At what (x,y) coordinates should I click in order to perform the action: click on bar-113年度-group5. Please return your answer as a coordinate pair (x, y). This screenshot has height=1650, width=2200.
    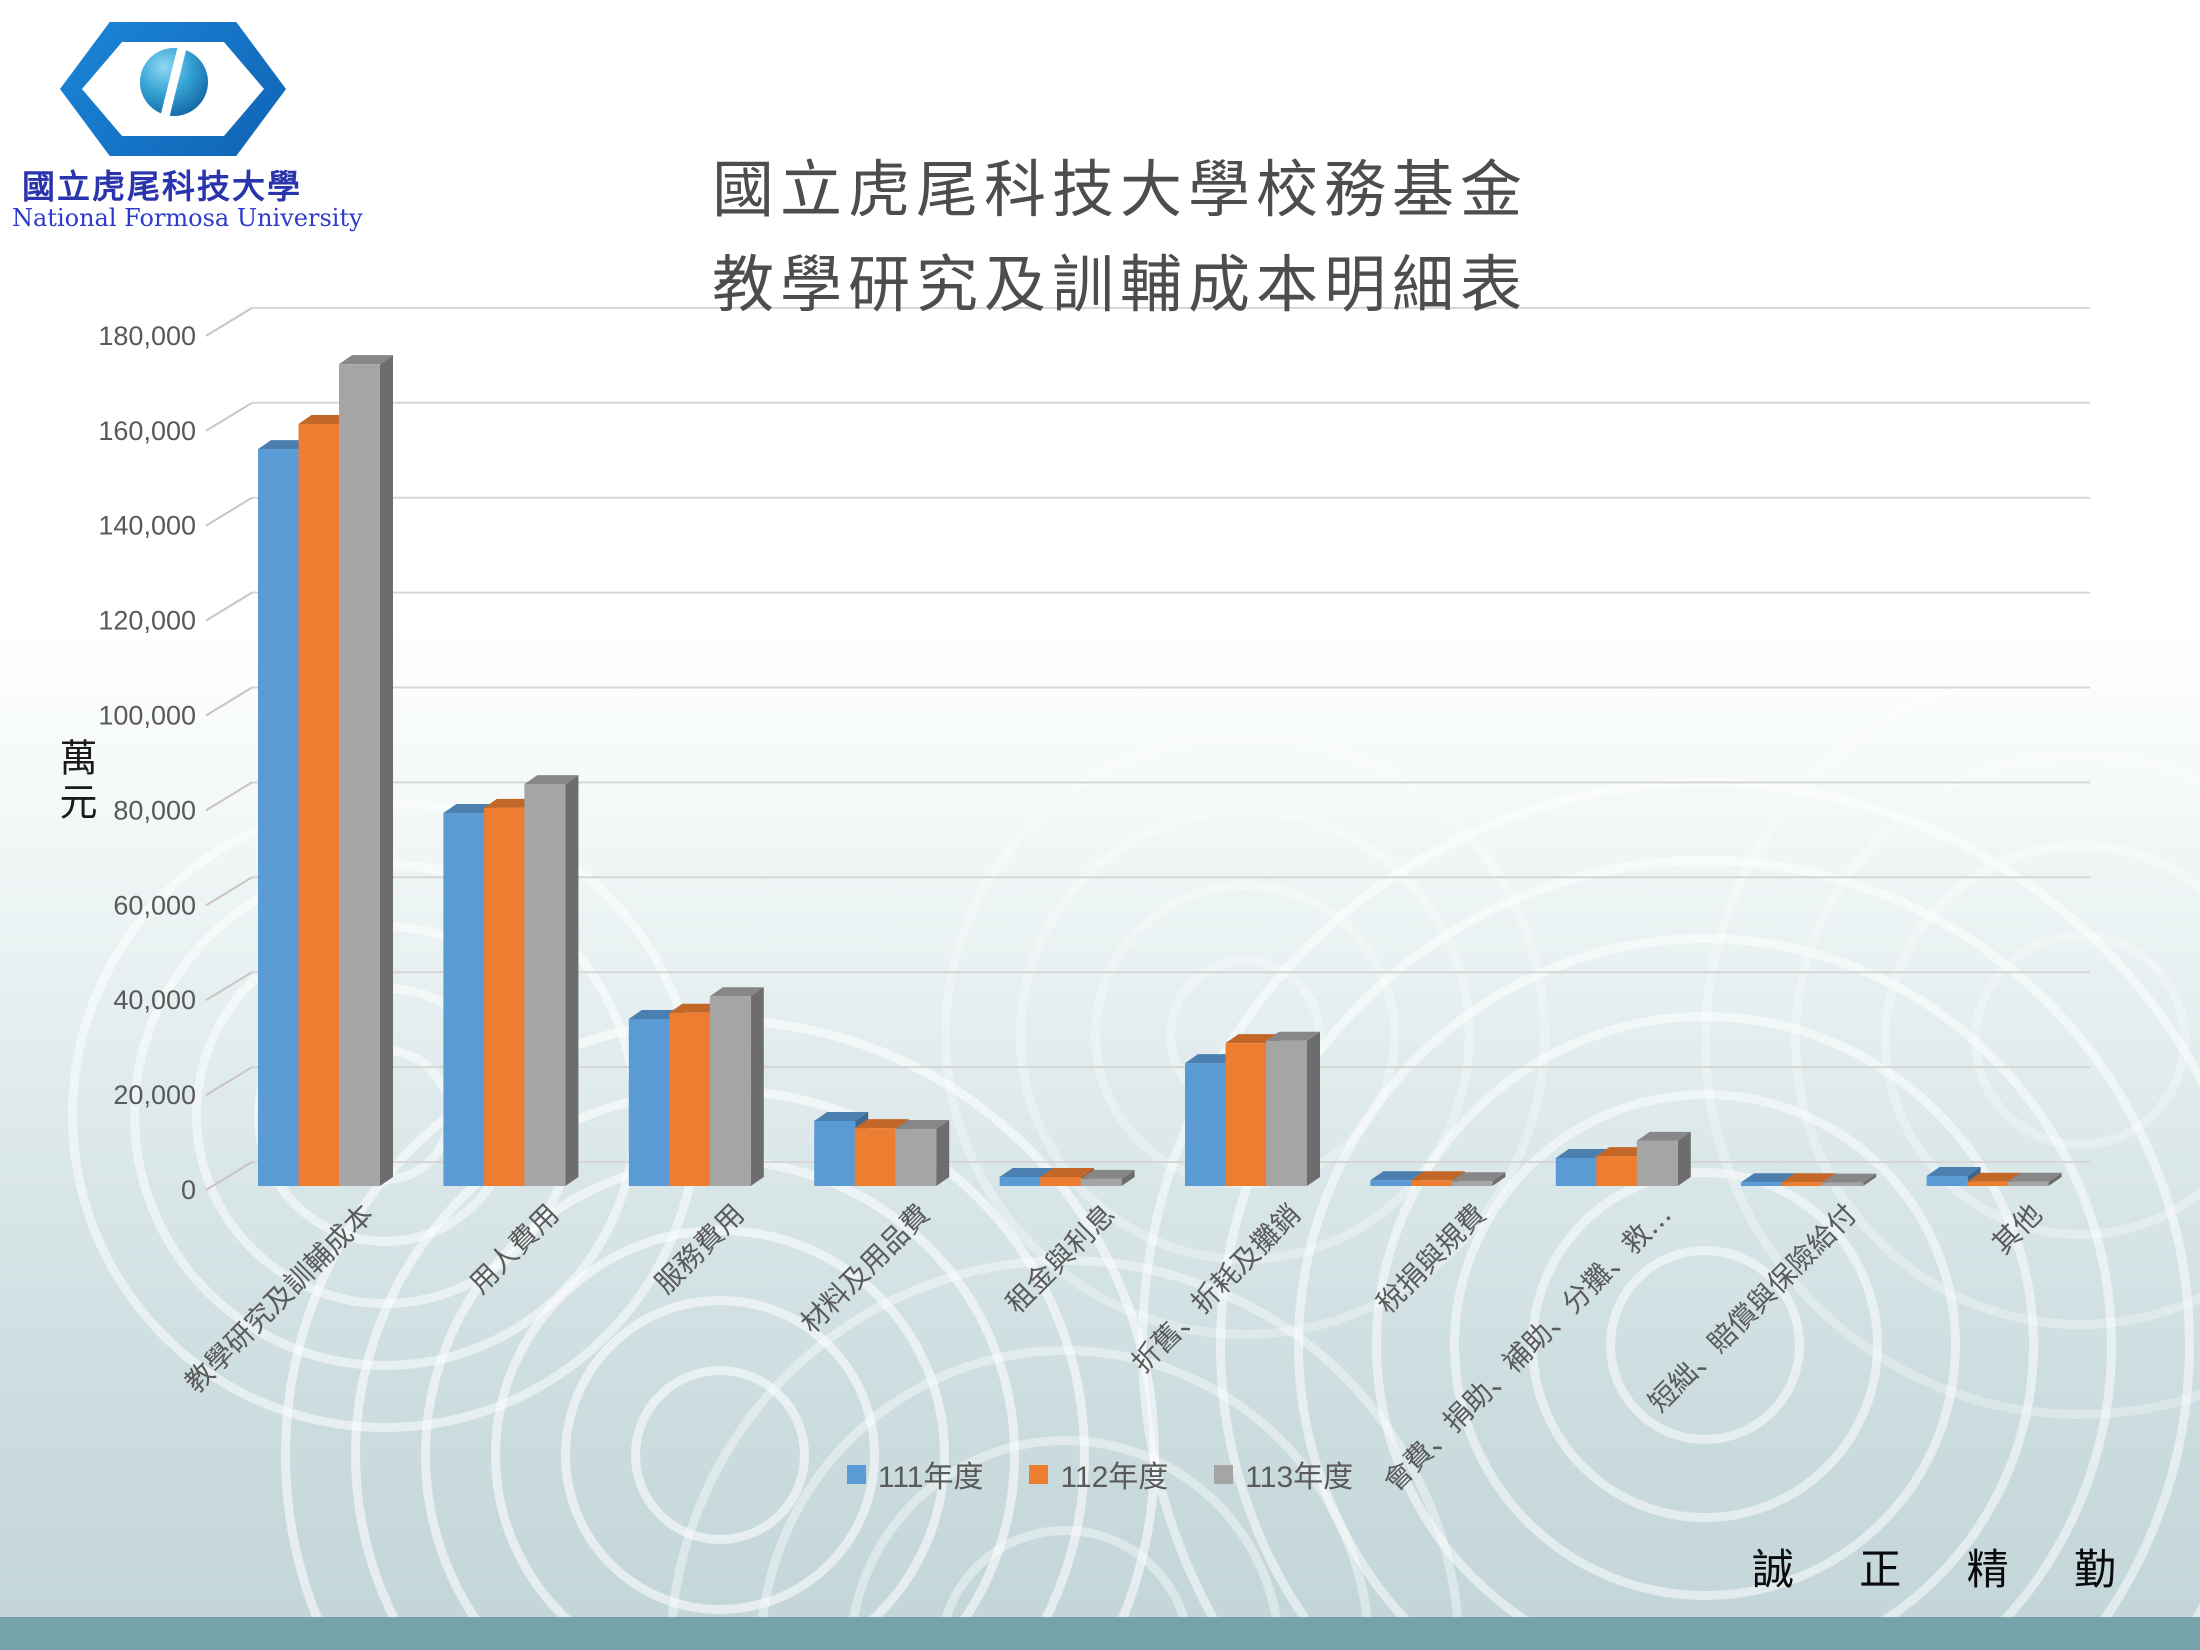
    Looking at the image, I should click on (1107, 1177).